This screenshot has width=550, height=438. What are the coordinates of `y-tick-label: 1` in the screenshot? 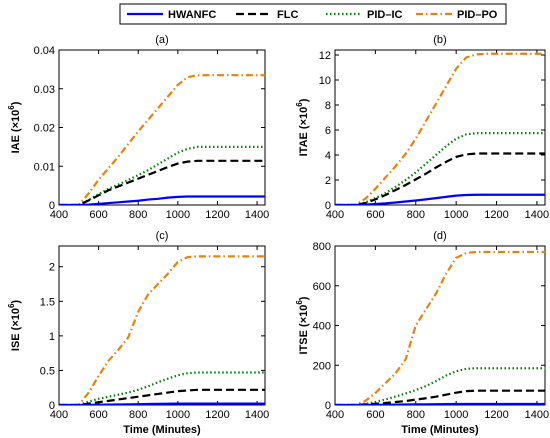 It's located at (52, 337).